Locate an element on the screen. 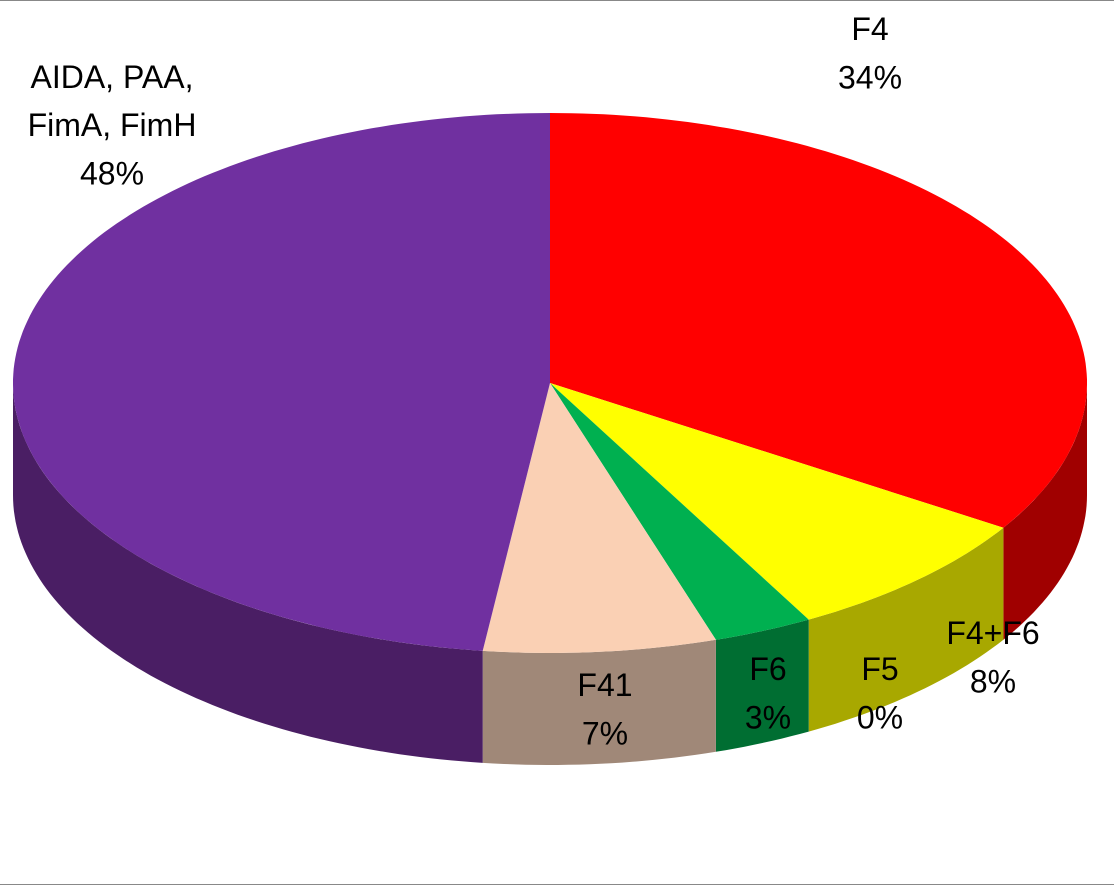 This screenshot has width=1114, height=891. value-label: 34% is located at coordinates (870, 77).